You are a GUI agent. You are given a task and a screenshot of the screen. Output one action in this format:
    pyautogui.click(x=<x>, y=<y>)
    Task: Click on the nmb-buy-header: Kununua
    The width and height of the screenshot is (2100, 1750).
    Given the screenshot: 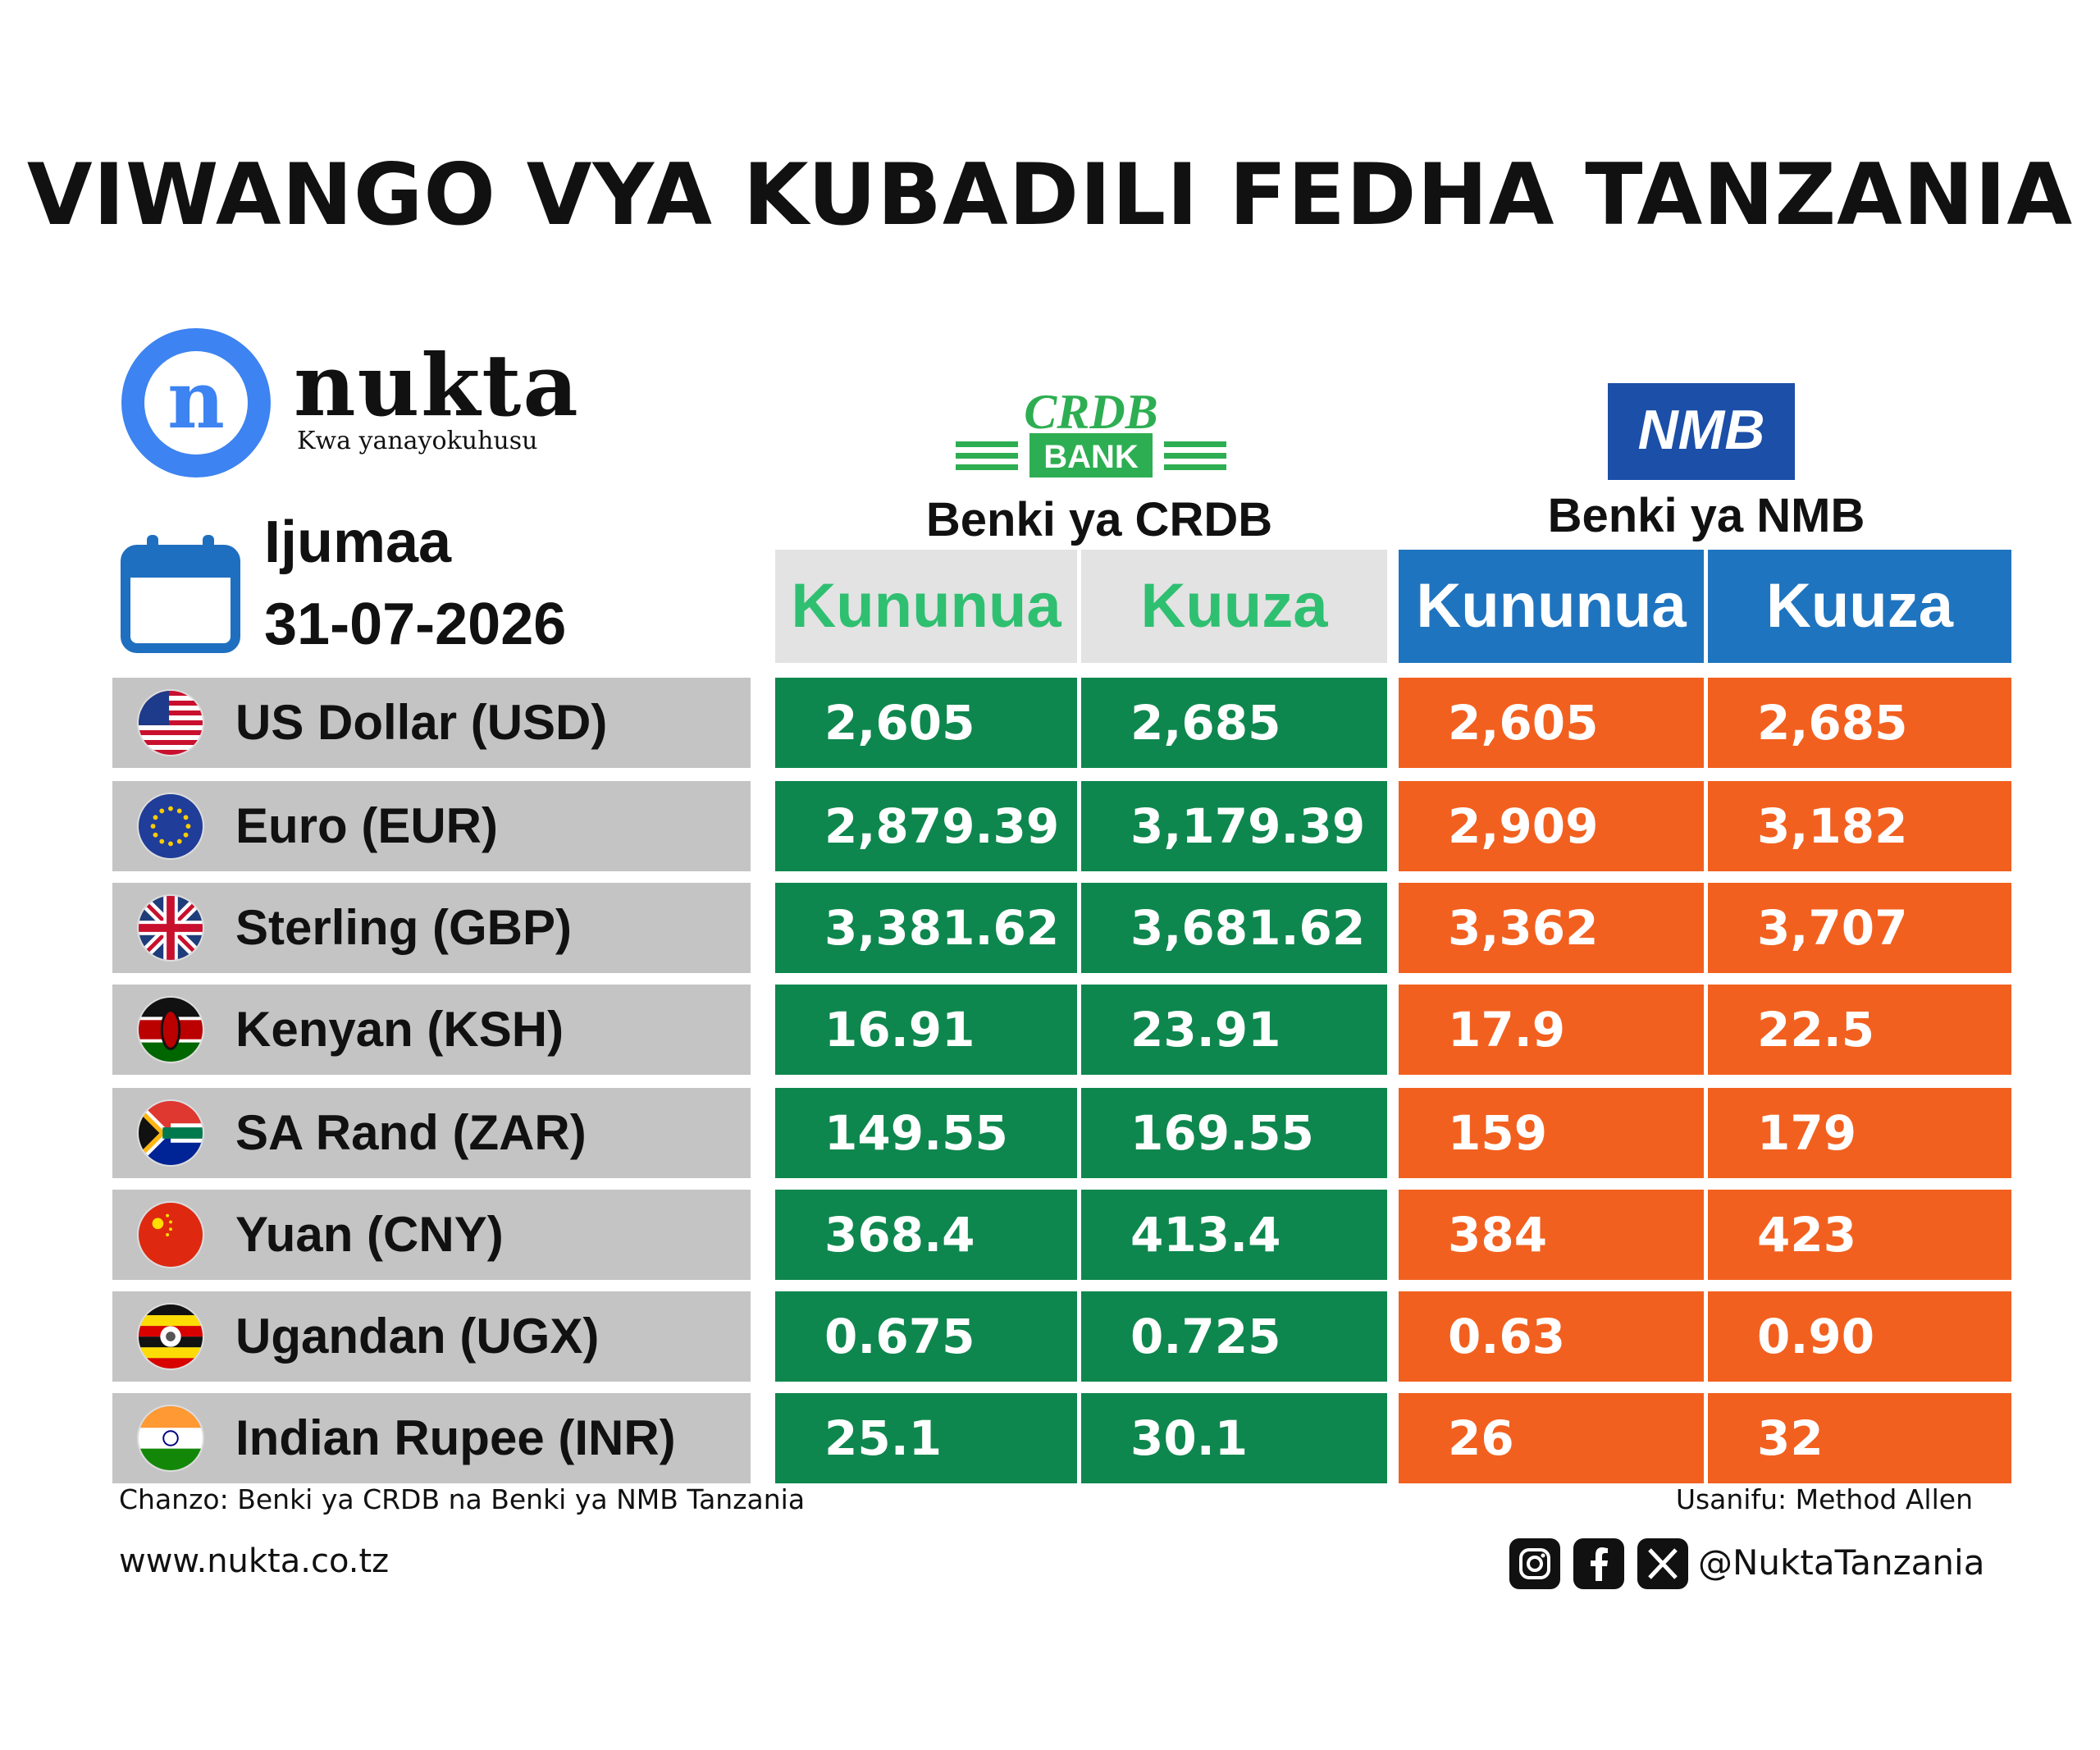 What is the action you would take?
    pyautogui.click(x=1551, y=606)
    